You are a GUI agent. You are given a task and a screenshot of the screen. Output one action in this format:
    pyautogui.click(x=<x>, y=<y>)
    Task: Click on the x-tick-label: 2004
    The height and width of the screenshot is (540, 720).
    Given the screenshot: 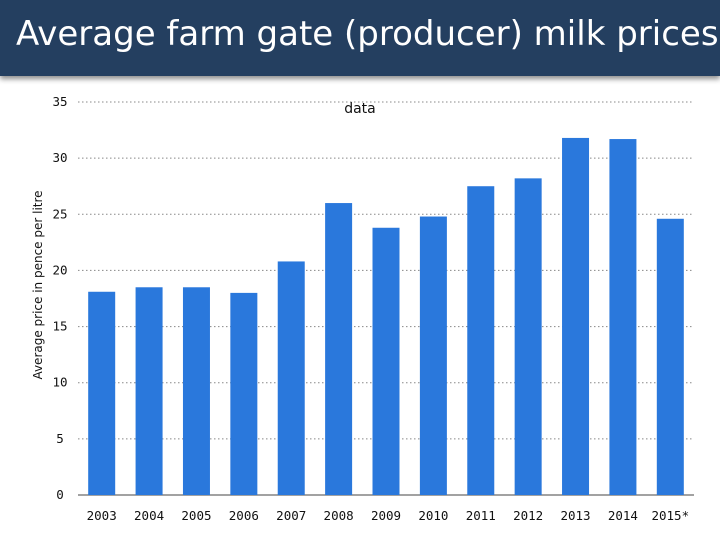 What is the action you would take?
    pyautogui.click(x=149, y=515)
    